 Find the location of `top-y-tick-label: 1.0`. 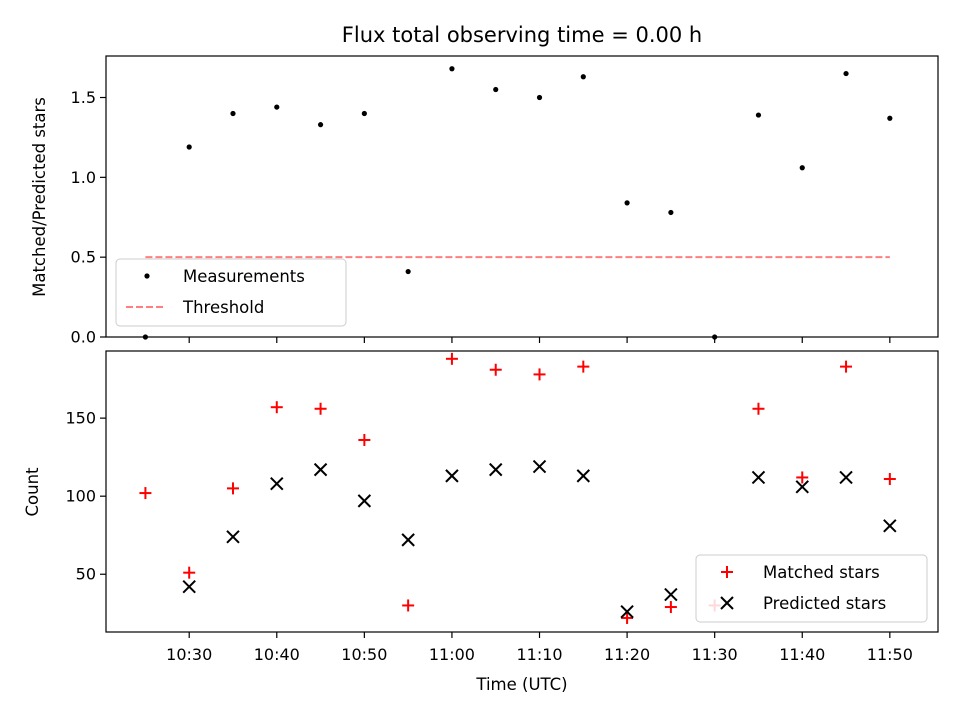

top-y-tick-label: 1.0 is located at coordinates (83, 177).